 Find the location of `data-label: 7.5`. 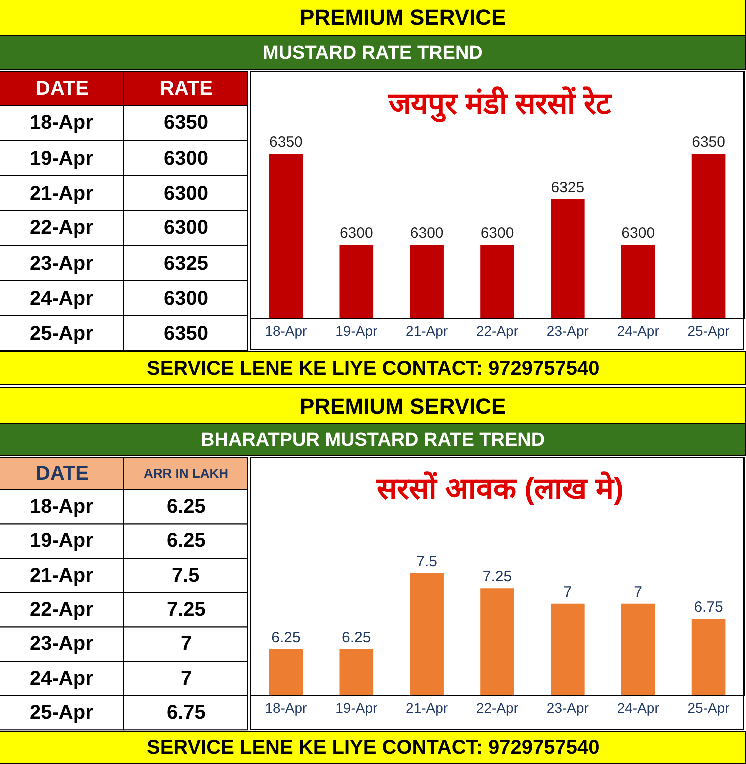

data-label: 7.5 is located at coordinates (427, 561).